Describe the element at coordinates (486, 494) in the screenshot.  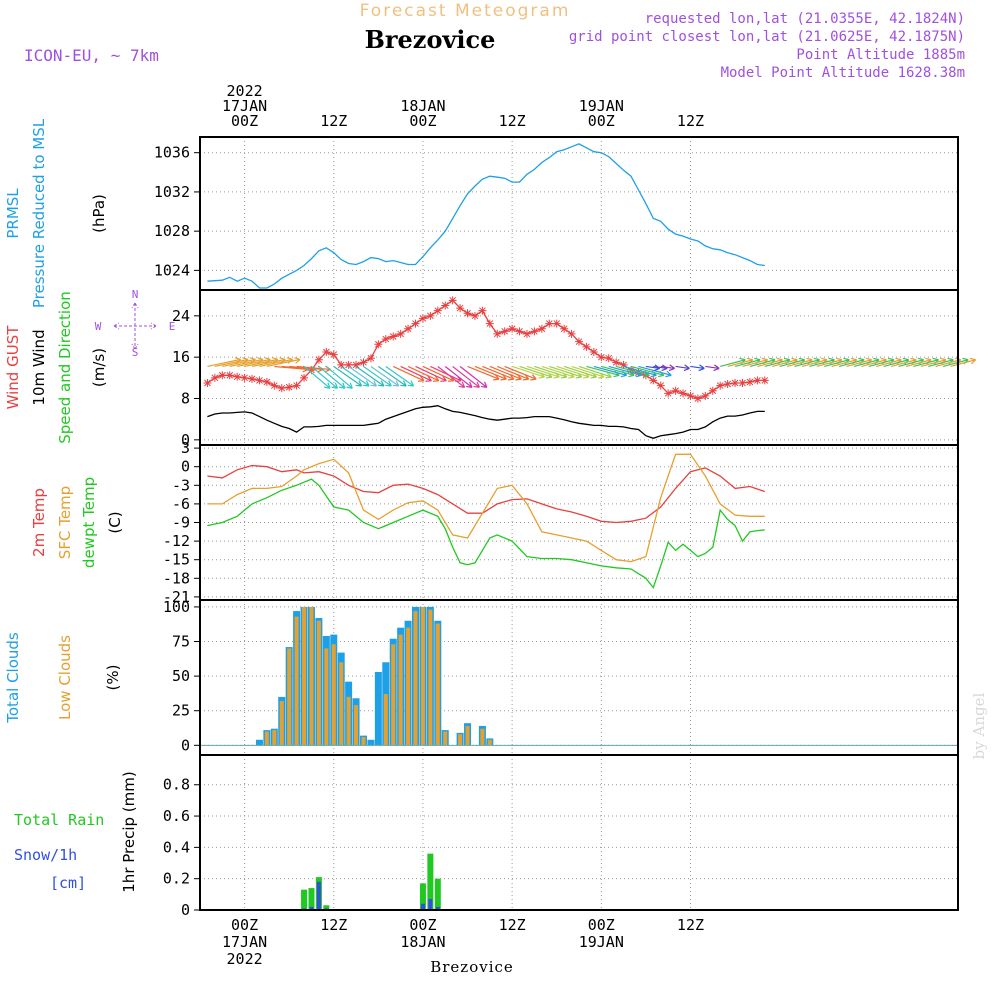
I see `line-2m-temp` at that location.